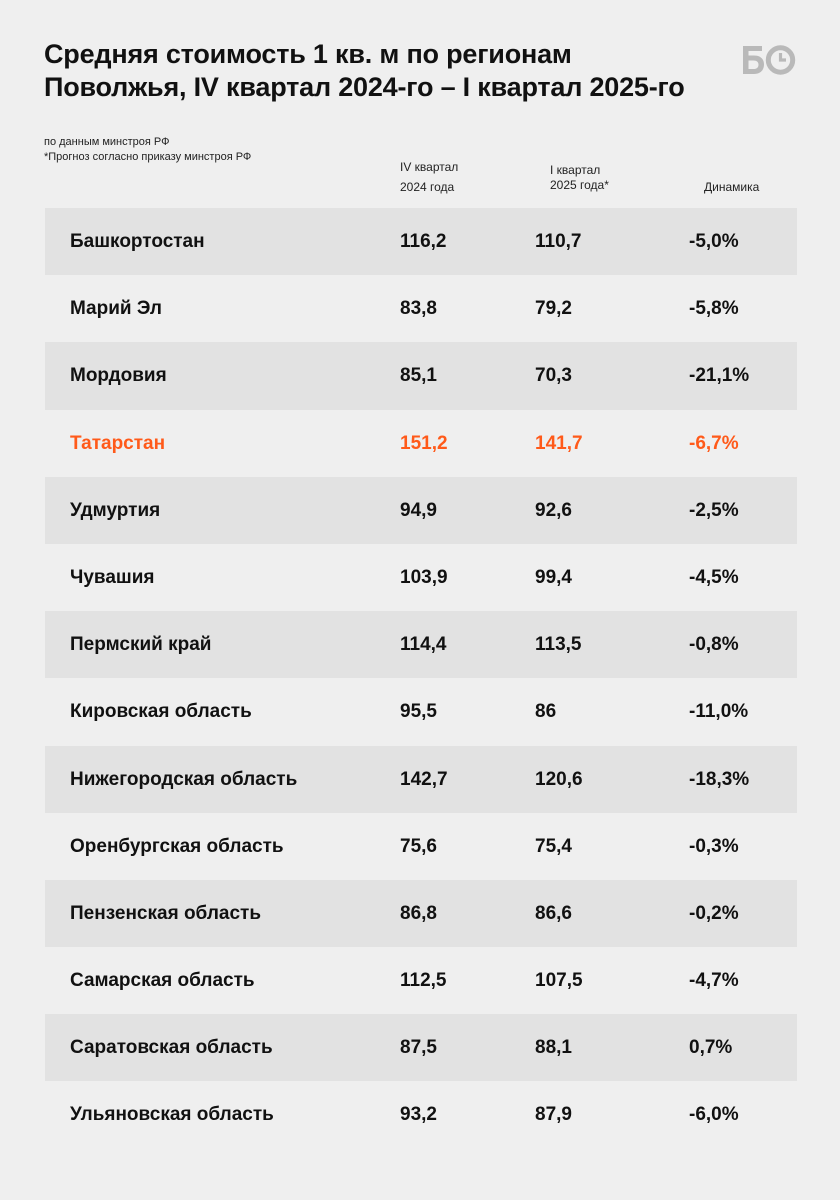 The image size is (840, 1200). I want to click on dynamics-cell: -0,8%, so click(714, 645).